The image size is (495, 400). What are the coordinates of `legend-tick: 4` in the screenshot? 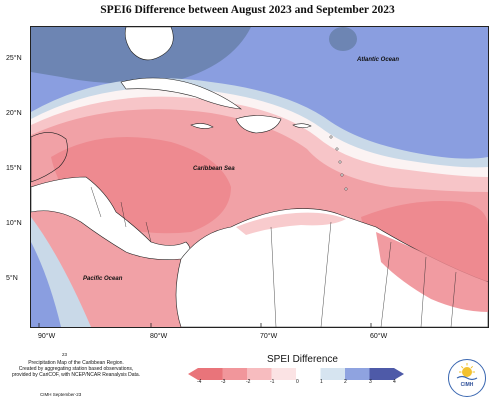 It's located at (394, 382).